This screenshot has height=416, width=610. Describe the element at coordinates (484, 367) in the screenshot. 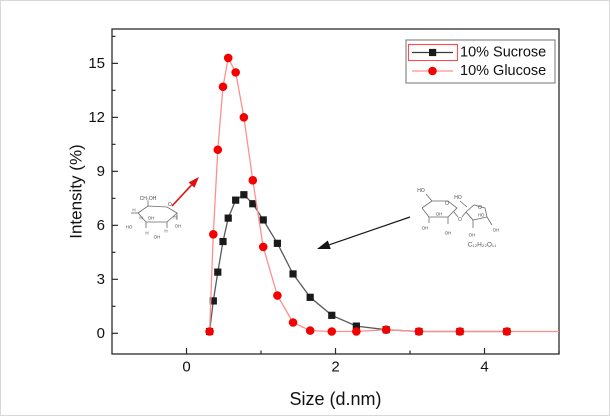

I see `x-tick-label: 4` at that location.